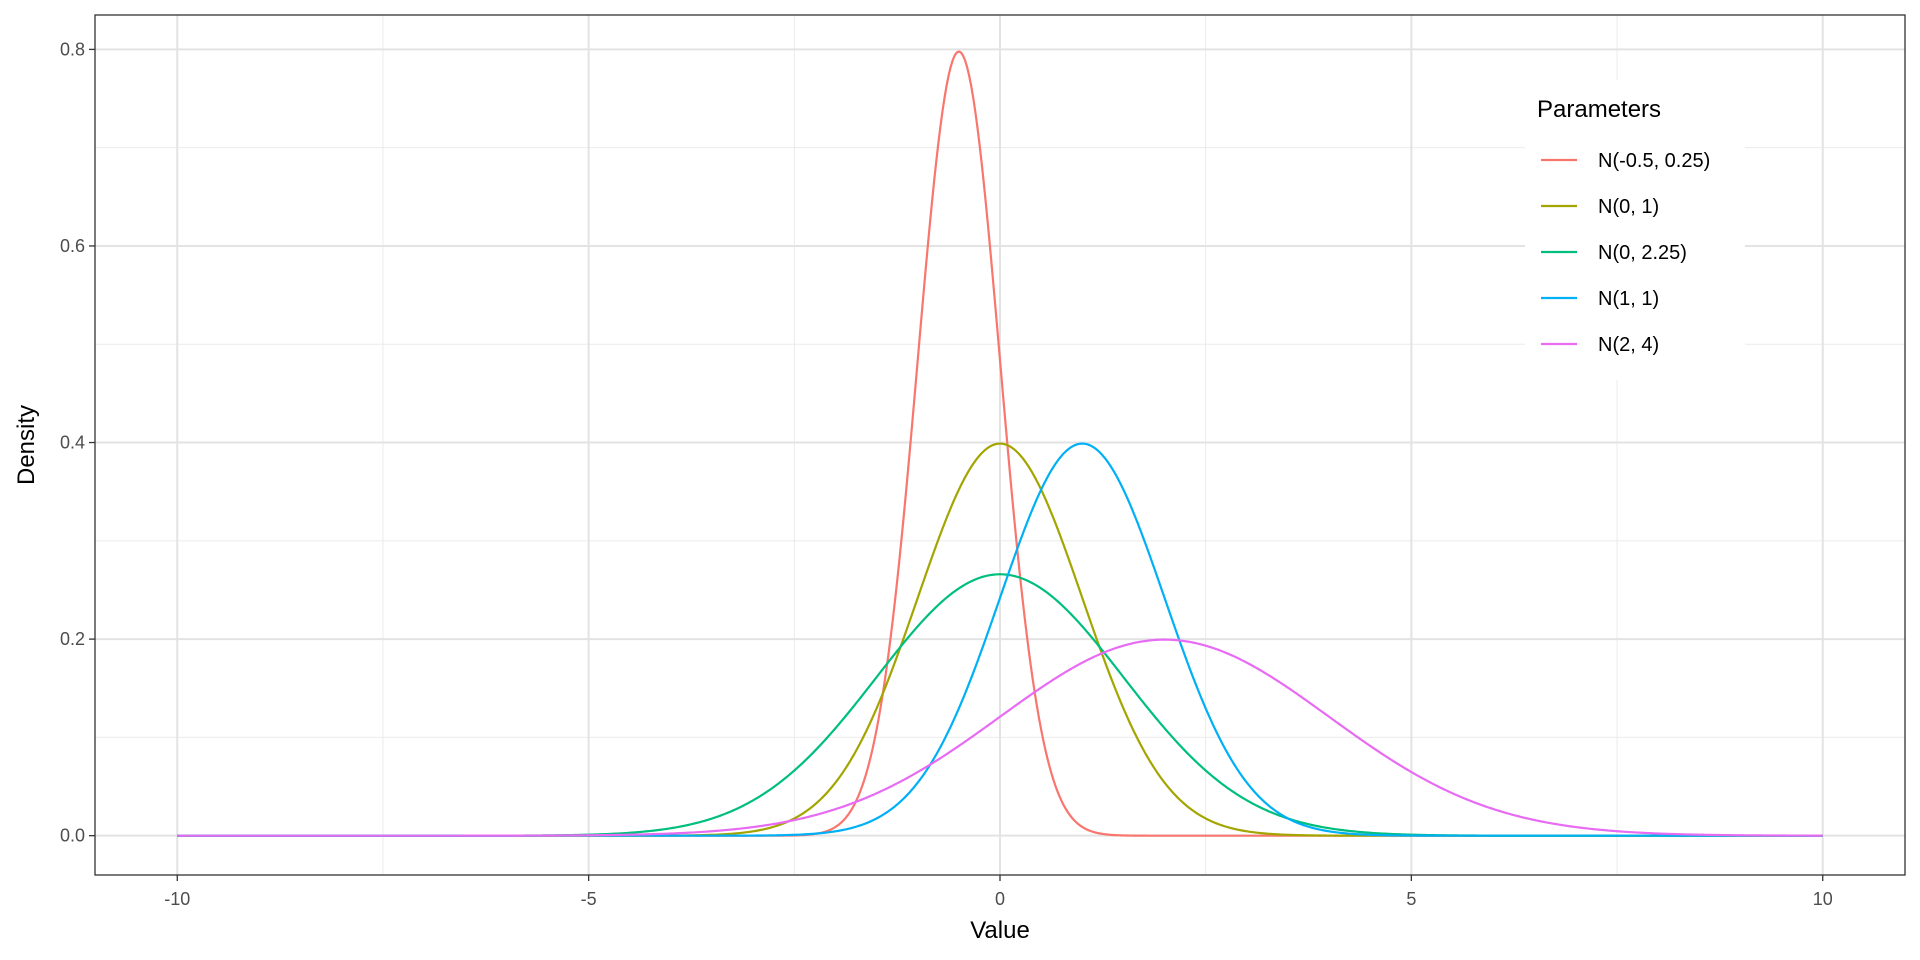  Describe the element at coordinates (1654, 161) in the screenshot. I see `legend-label: N(-0.5, 0.25)` at that location.